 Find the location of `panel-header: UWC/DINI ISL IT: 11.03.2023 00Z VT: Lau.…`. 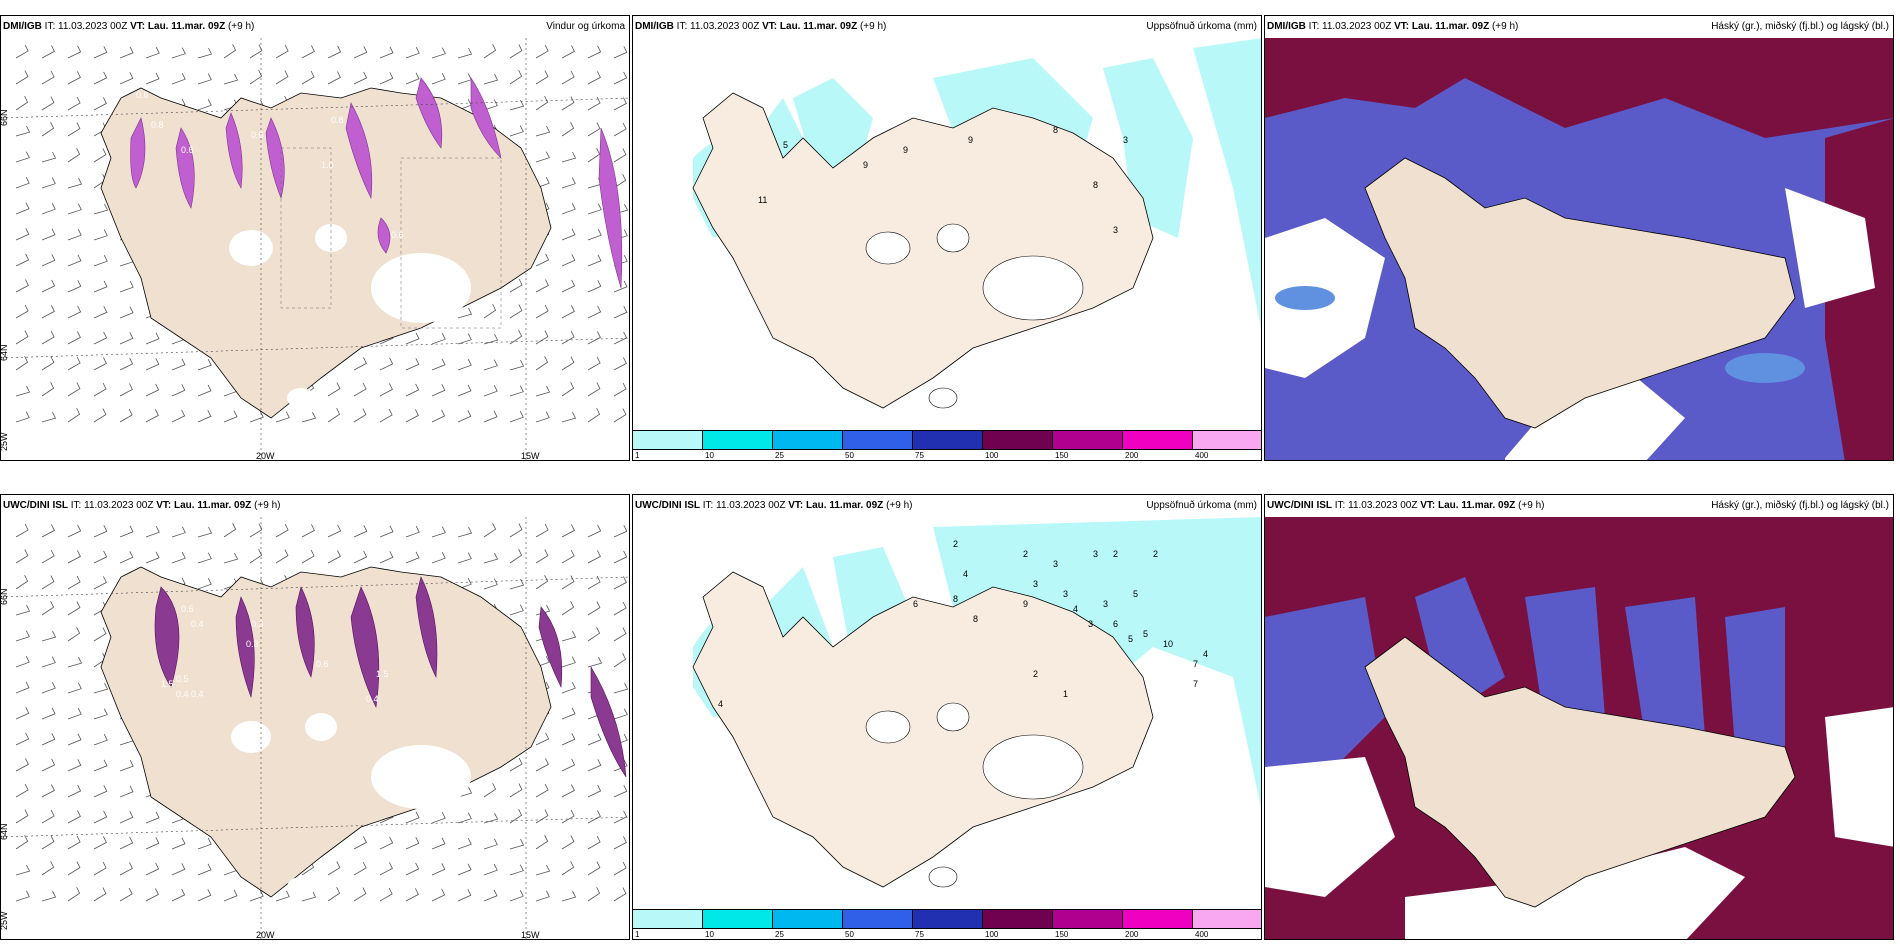

panel-header: UWC/DINI ISL IT: 11.03.2023 00Z VT: Lau.… is located at coordinates (142, 505).